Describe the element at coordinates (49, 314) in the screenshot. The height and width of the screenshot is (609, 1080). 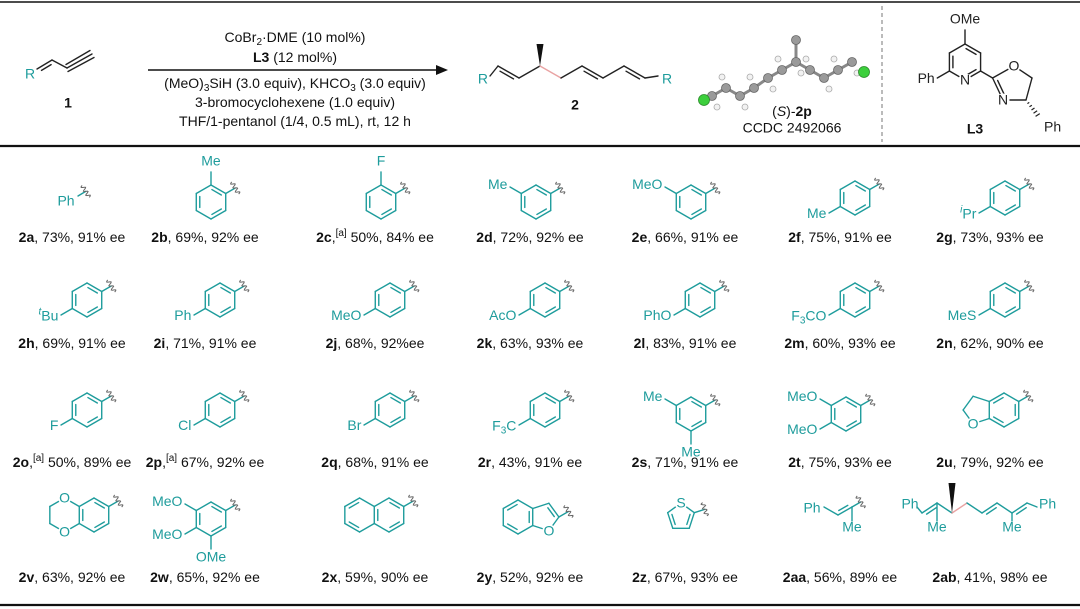
I see `substituent-label: tBu` at that location.